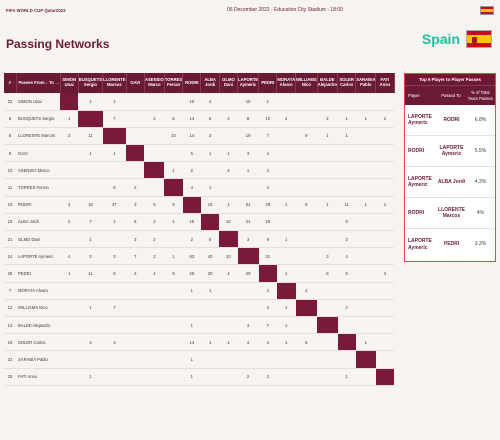 The height and width of the screenshot is (440, 500). I want to click on row-player-number: 7, so click(10, 291).